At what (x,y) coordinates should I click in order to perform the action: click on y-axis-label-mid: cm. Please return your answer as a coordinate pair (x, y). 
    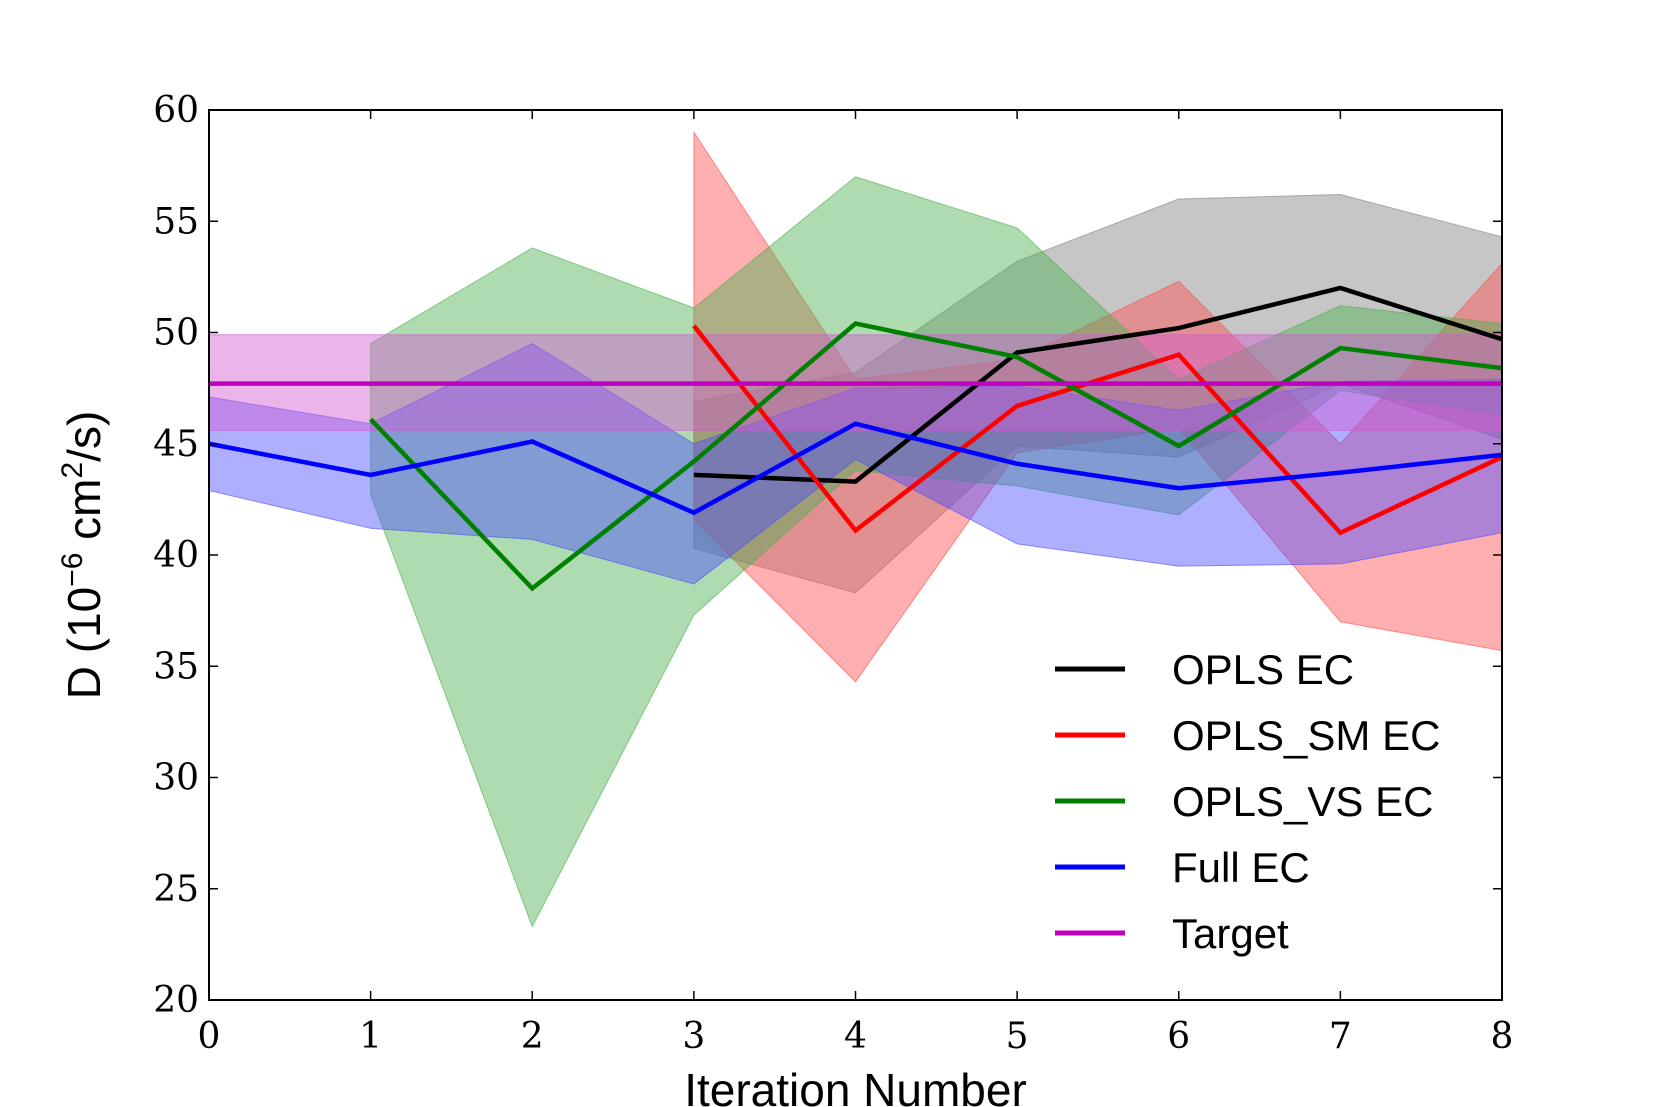
    Looking at the image, I should click on (84, 515).